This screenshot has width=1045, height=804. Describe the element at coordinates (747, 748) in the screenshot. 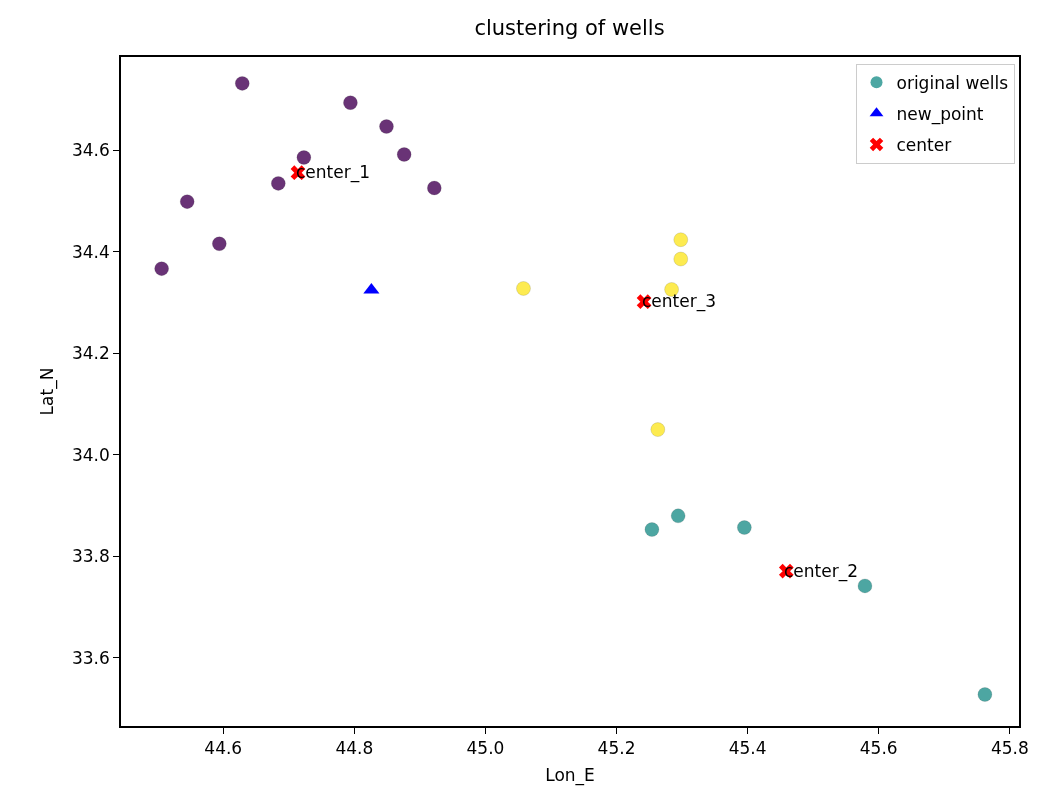

I see `x-tick-label: 45.4` at that location.